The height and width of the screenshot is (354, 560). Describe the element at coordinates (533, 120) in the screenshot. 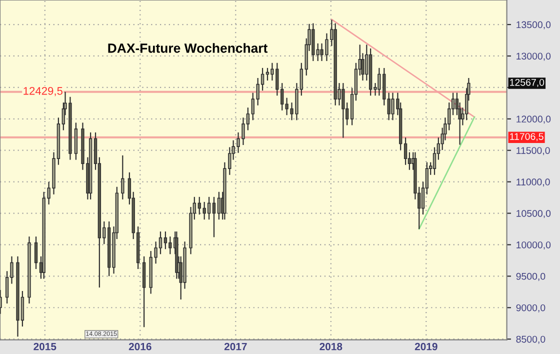

I see `y-tick-label: 12000,0` at that location.